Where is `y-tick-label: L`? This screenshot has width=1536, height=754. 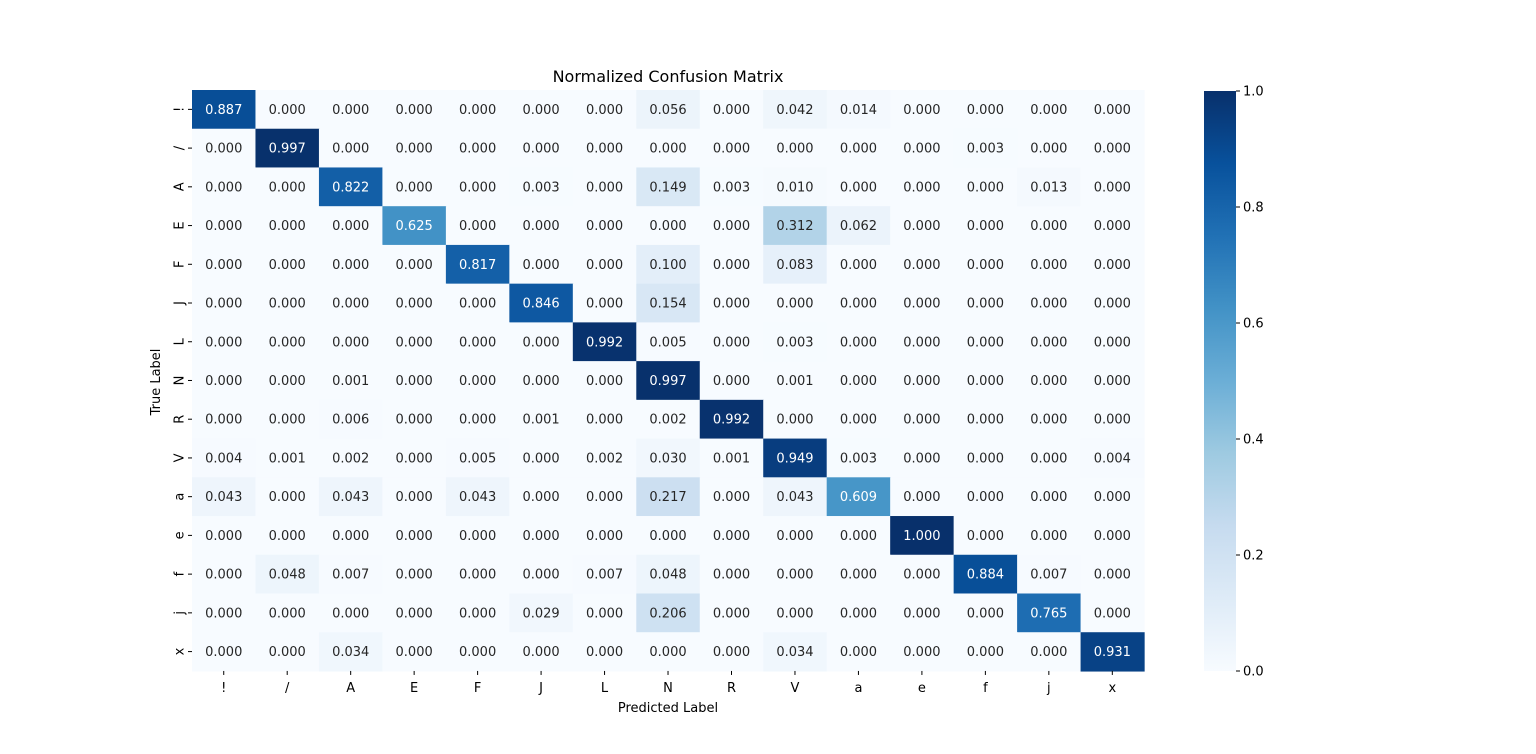 y-tick-label: L is located at coordinates (180, 341).